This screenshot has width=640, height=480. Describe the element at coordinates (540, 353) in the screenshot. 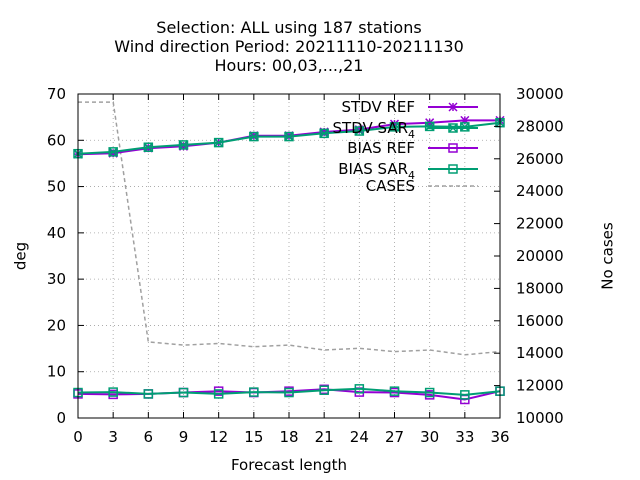

I see `y2-tick-label: 14000` at that location.